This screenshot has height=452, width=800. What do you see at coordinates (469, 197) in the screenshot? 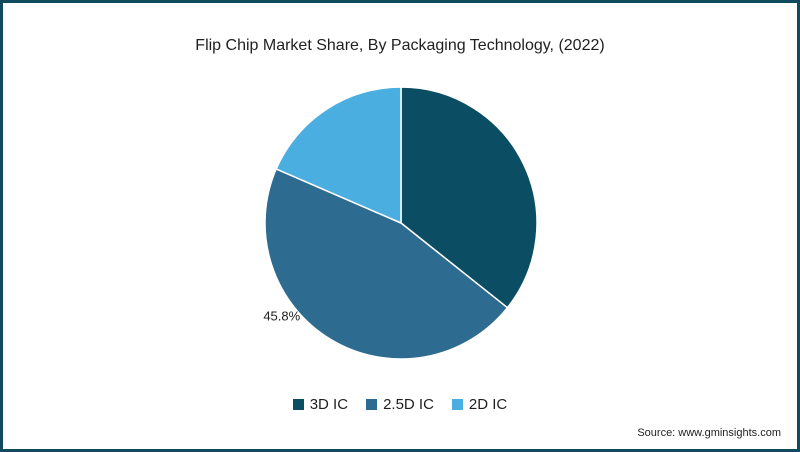
I see `pie-slice-3d-ic` at bounding box center [469, 197].